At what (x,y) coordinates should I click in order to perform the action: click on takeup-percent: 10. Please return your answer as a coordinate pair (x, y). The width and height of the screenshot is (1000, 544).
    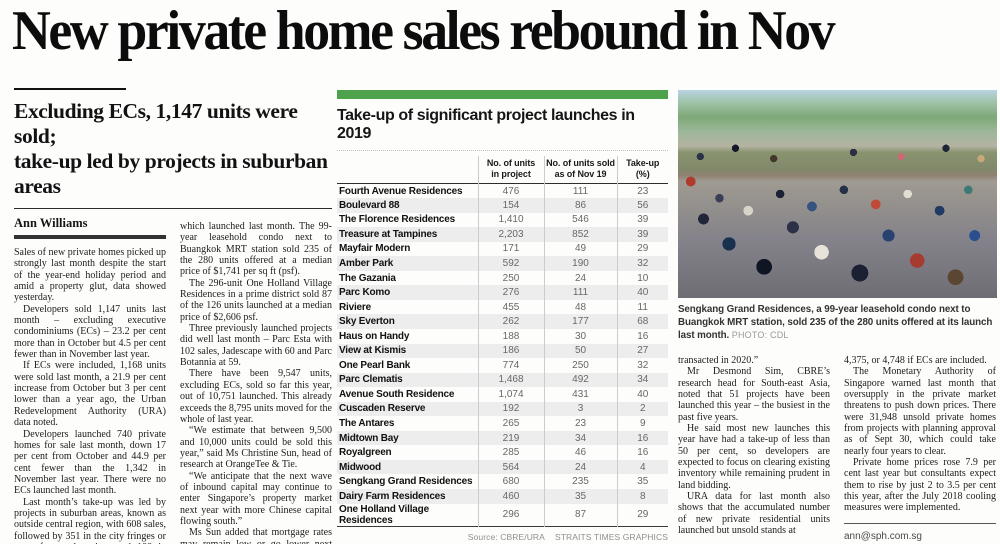
    Looking at the image, I should click on (642, 278).